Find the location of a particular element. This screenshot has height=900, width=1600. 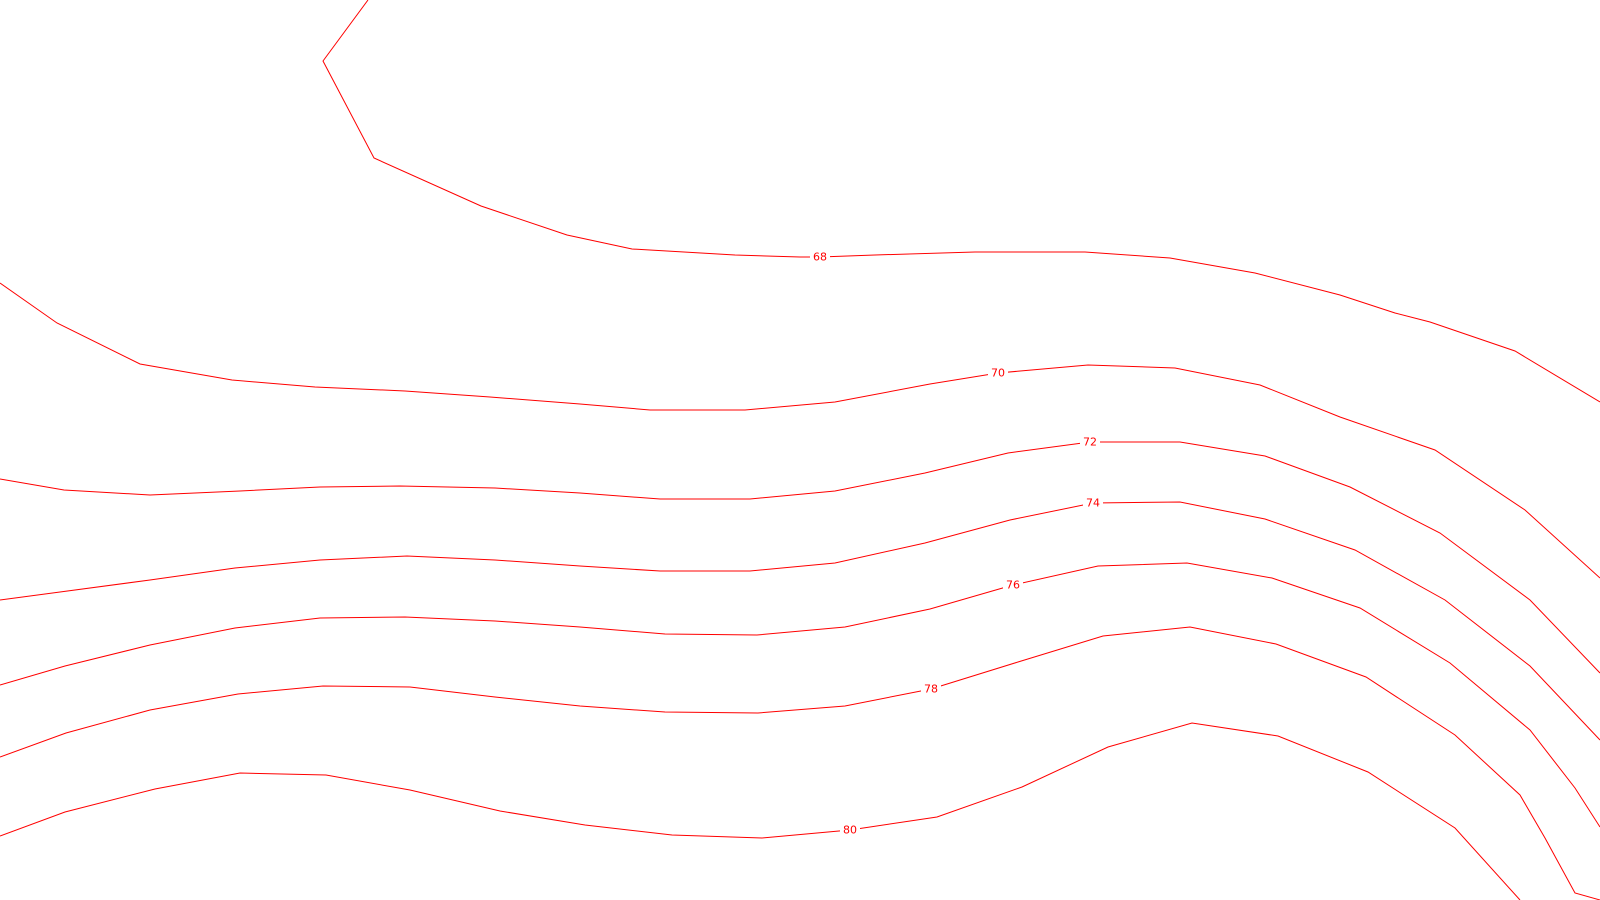

contour-label-68: 68 is located at coordinates (820, 257).